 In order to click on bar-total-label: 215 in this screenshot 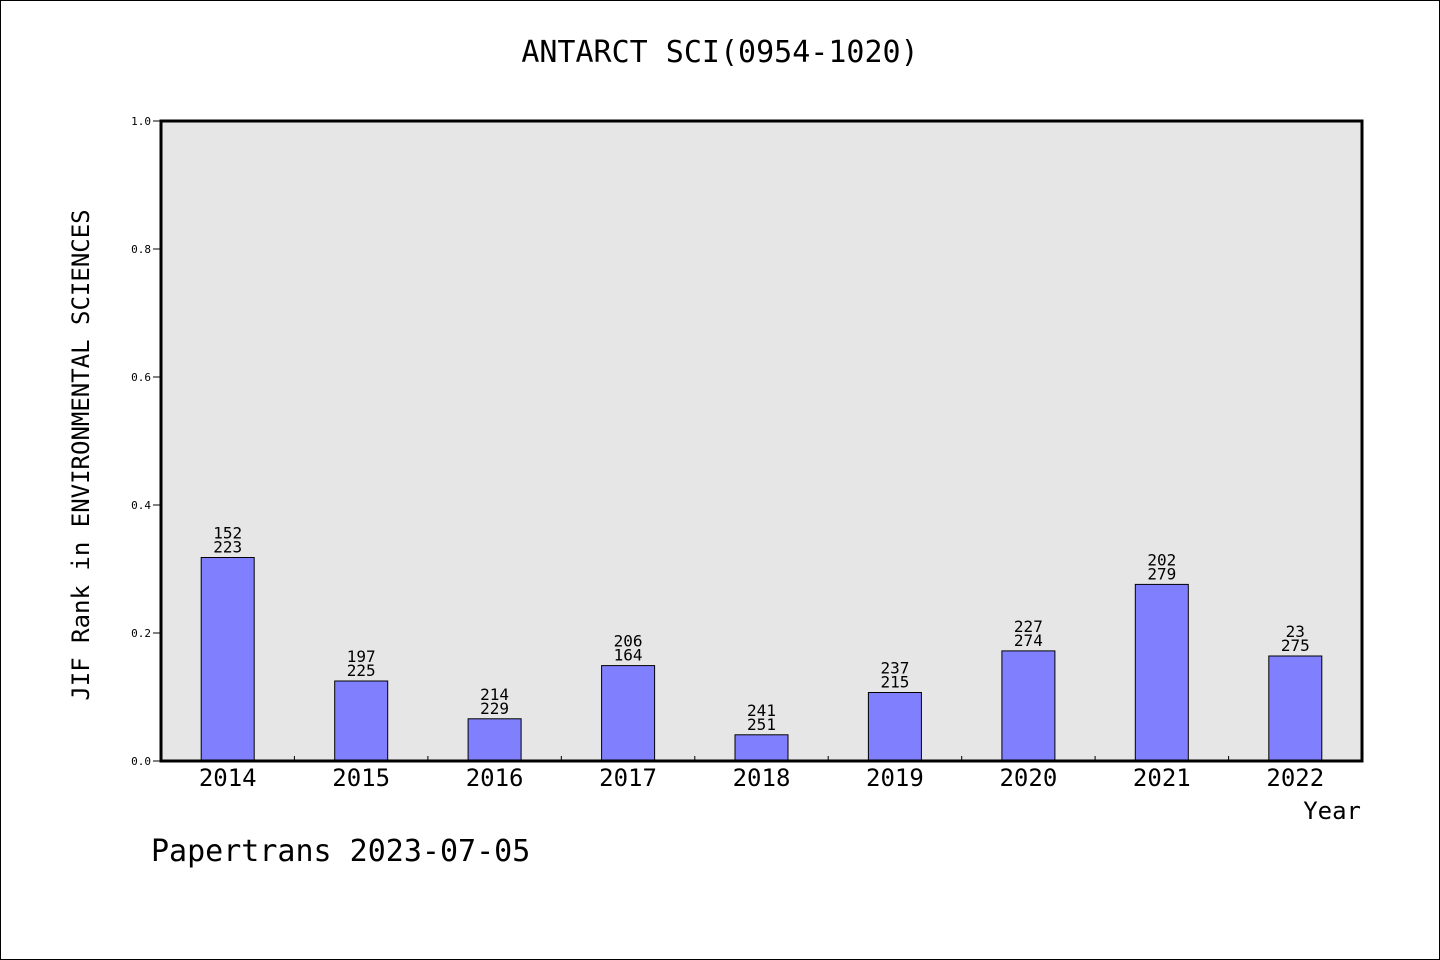, I will do `click(894, 682)`.